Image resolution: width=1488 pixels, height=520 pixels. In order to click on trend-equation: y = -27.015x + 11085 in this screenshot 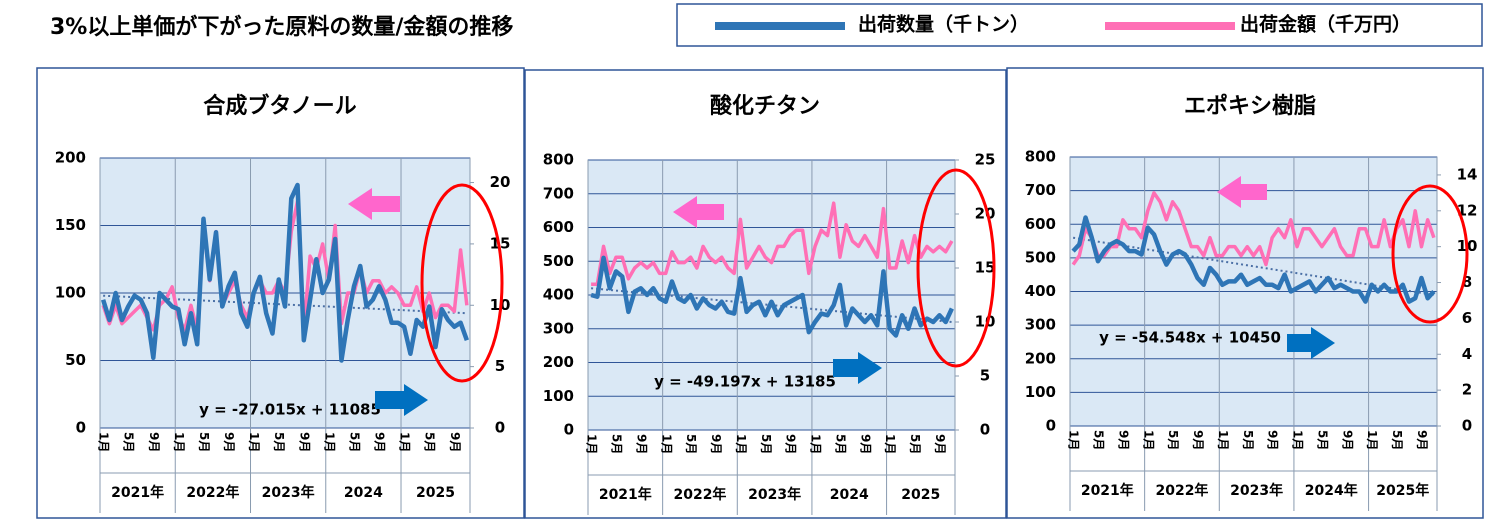, I will do `click(290, 410)`.